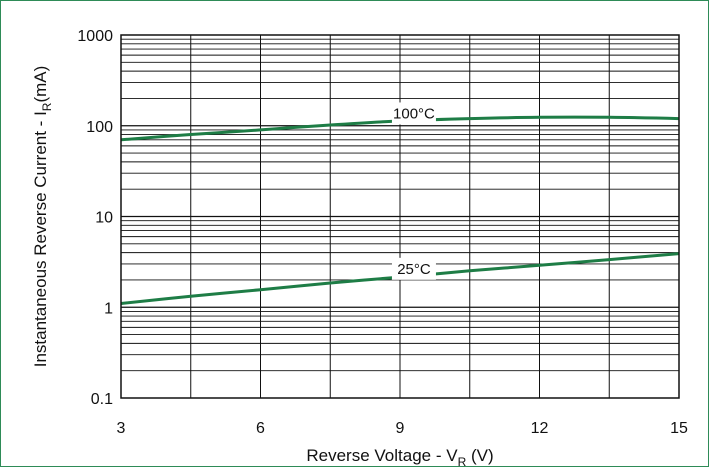 This screenshot has height=468, width=709. I want to click on x-tick-label: 6, so click(260, 428).